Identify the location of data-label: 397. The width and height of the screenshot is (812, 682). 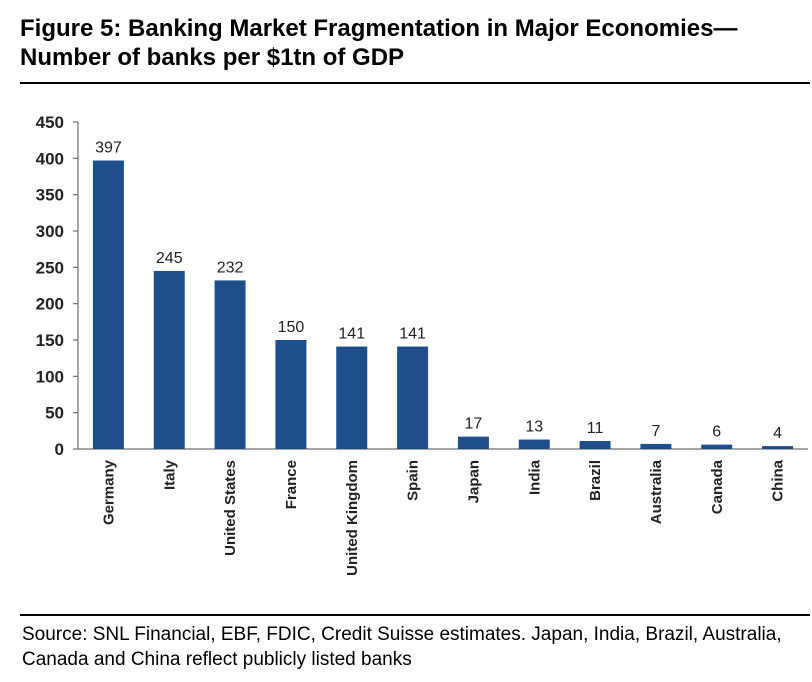
(108, 148).